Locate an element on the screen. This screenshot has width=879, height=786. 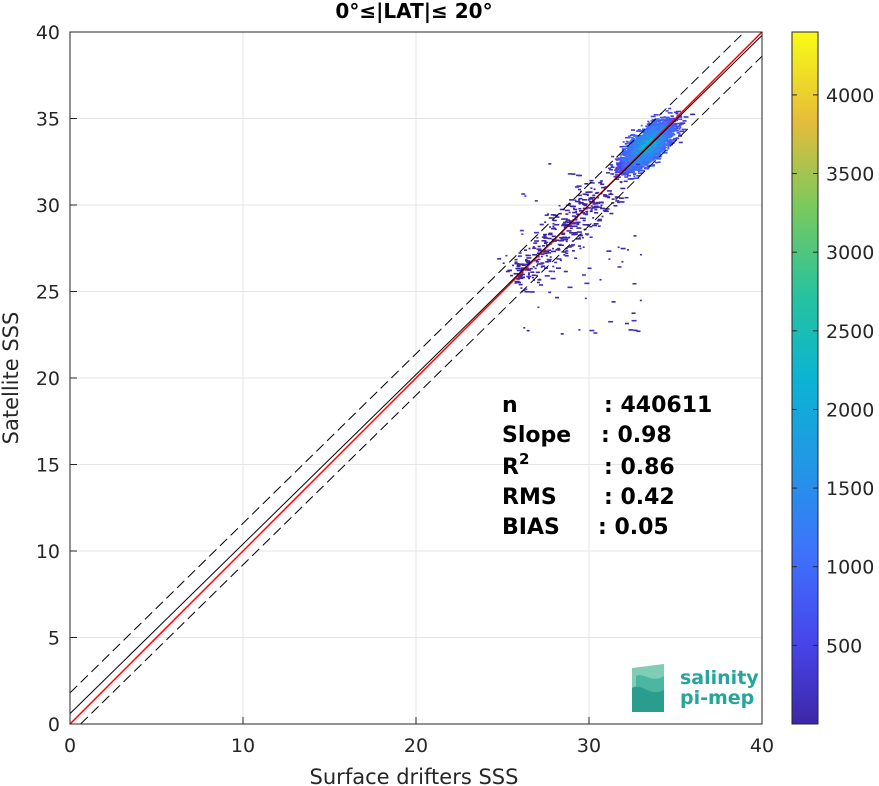
y-tick-label: 10 is located at coordinates (48, 552).